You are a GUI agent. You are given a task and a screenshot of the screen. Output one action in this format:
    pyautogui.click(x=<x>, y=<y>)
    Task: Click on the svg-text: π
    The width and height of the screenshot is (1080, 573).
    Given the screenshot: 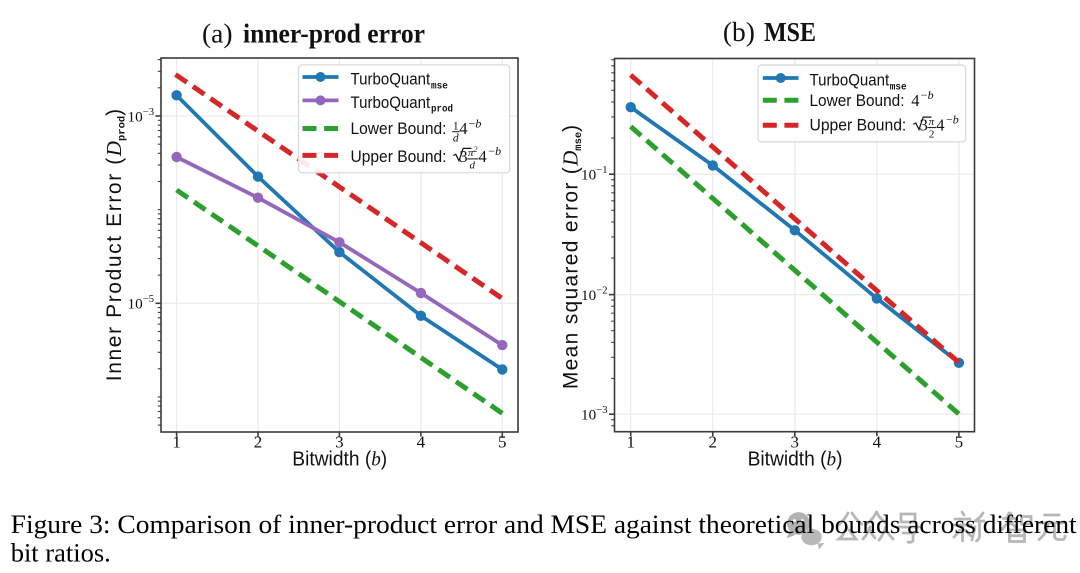 What is the action you would take?
    pyautogui.click(x=932, y=122)
    